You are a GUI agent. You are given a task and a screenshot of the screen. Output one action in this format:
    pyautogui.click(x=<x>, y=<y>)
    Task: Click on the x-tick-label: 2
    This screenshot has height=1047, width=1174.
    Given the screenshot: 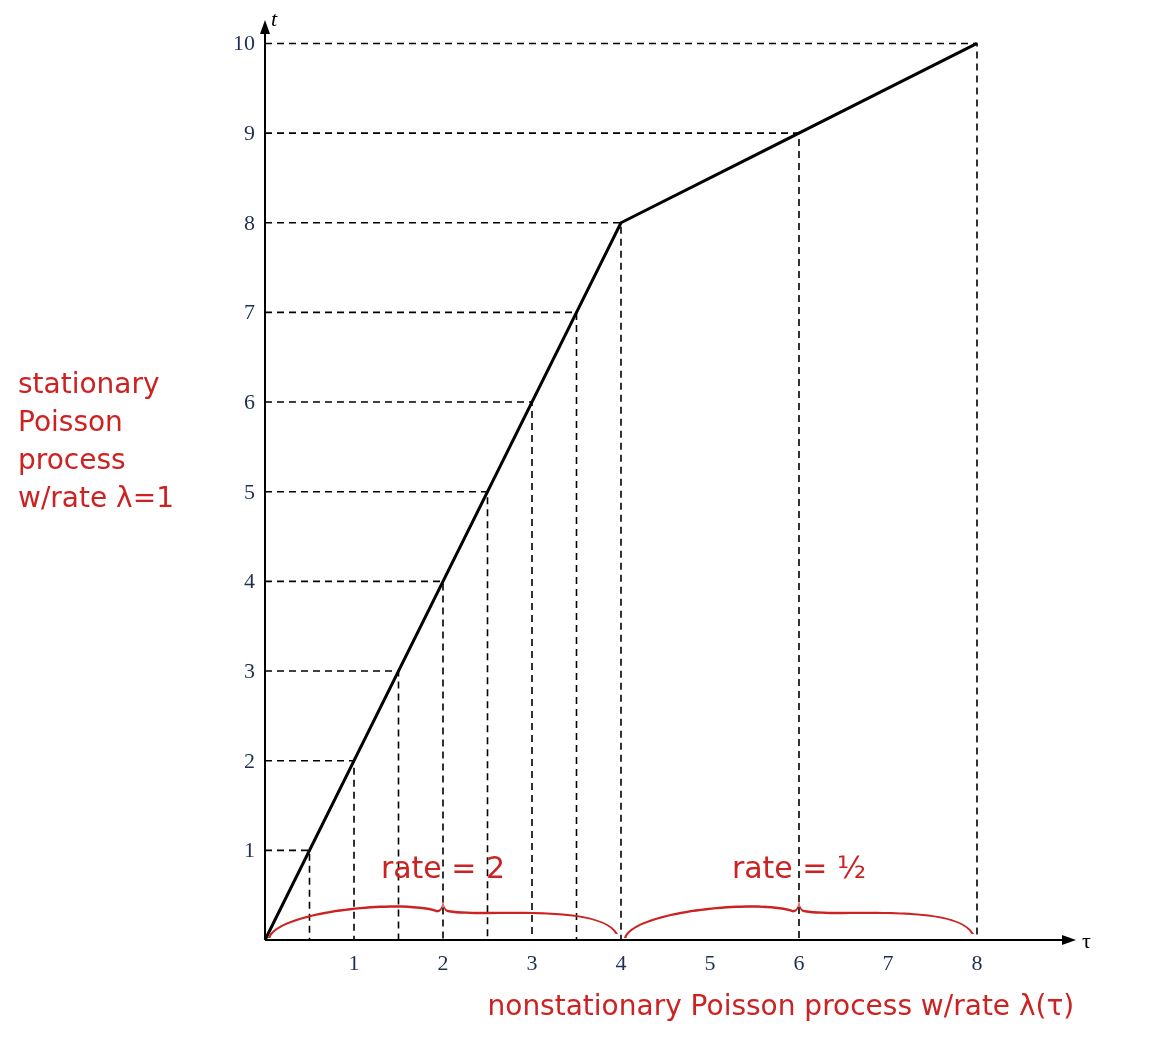 What is the action you would take?
    pyautogui.click(x=443, y=962)
    